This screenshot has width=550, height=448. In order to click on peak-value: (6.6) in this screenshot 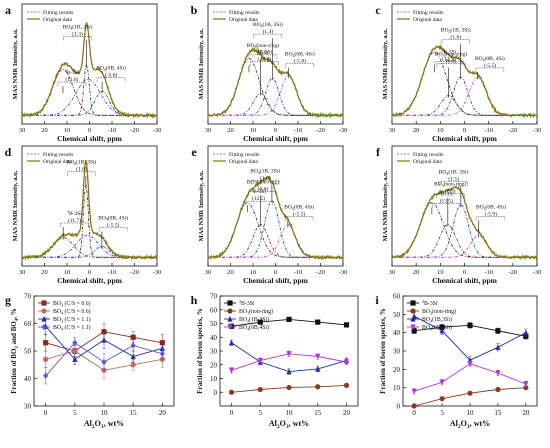, I will do `click(451, 61)`.